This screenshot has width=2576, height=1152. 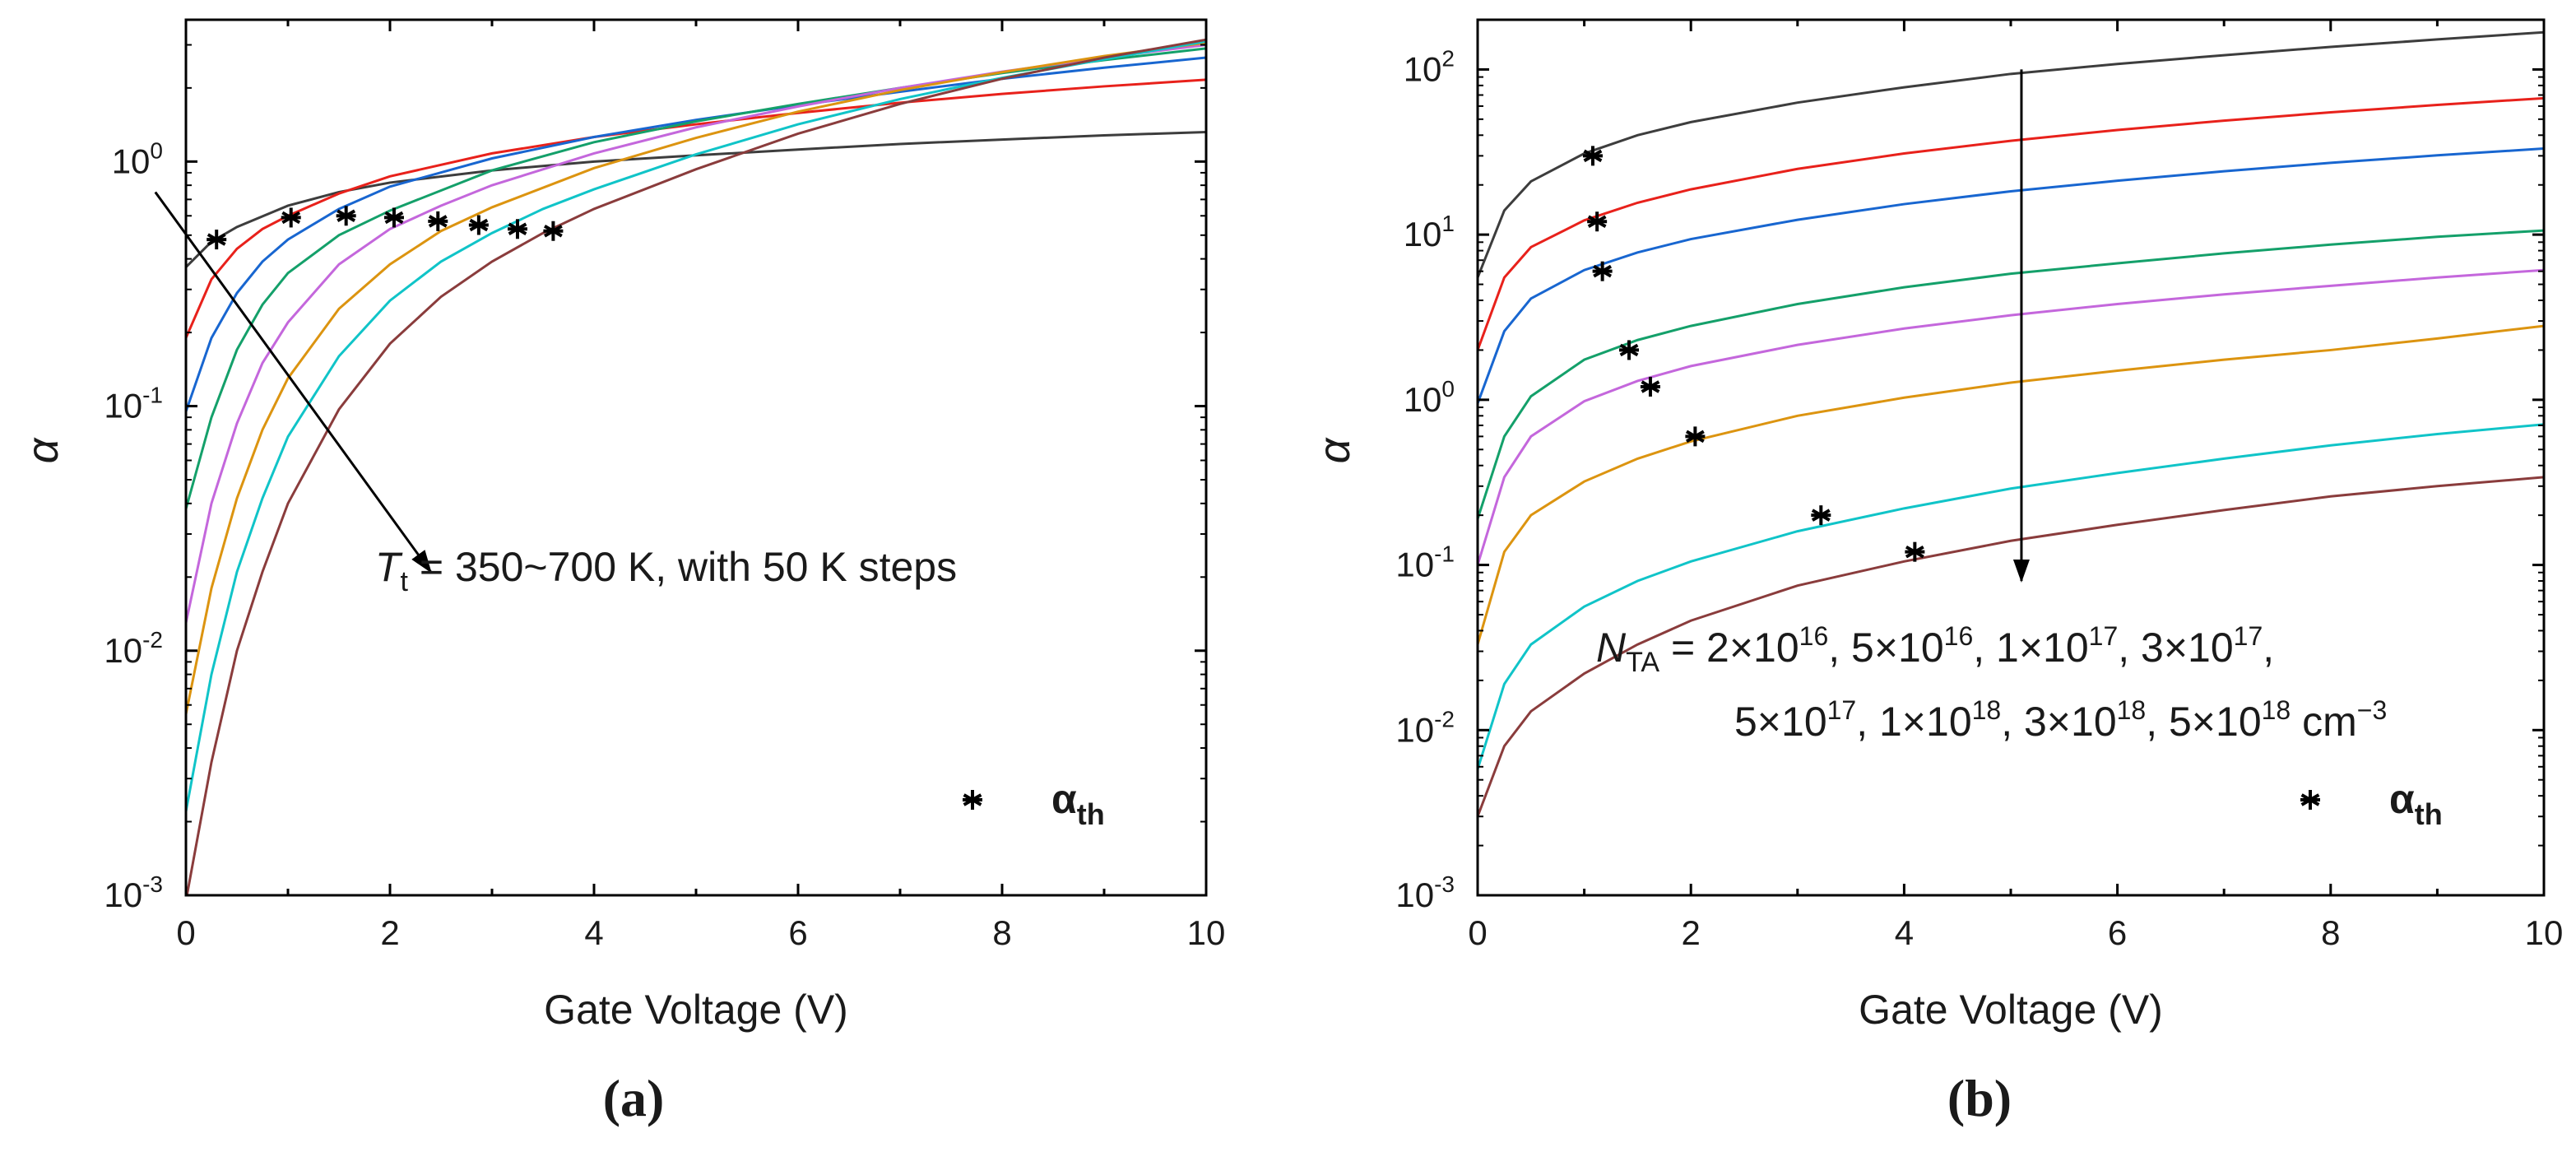 I want to click on x-tick-label: 10, so click(x=2545, y=932).